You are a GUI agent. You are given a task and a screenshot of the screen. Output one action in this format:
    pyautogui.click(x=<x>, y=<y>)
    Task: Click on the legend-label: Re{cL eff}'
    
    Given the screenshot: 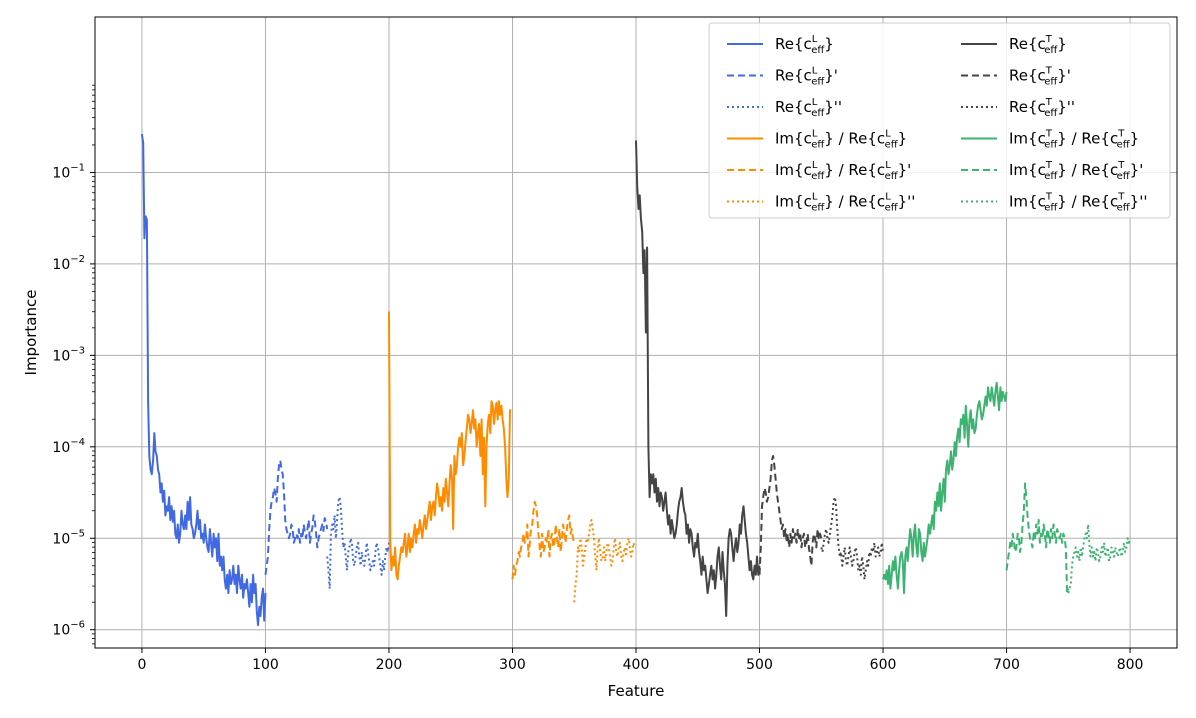 What is the action you would take?
    pyautogui.click(x=806, y=77)
    